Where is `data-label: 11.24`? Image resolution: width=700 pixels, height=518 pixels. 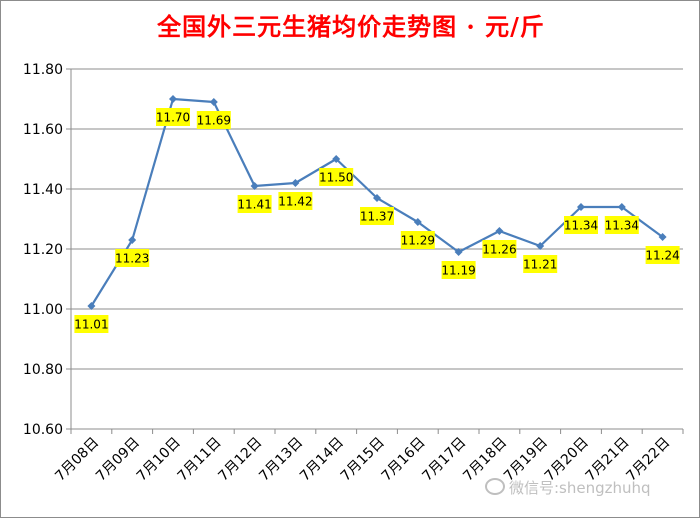 data-label: 11.24 is located at coordinates (662, 256).